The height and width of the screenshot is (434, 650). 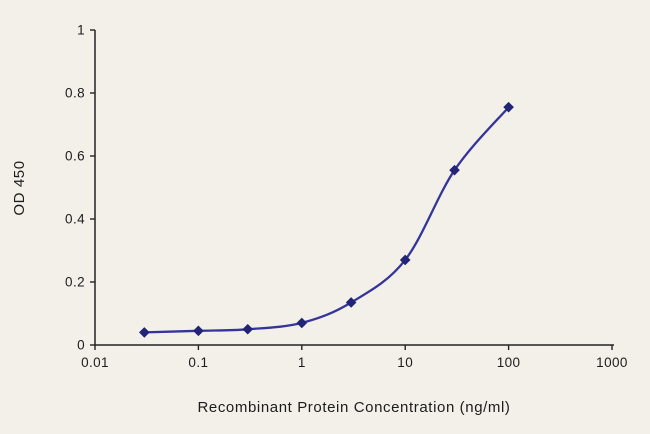 What do you see at coordinates (75, 156) in the screenshot?
I see `y-tick-label: 0.6` at bounding box center [75, 156].